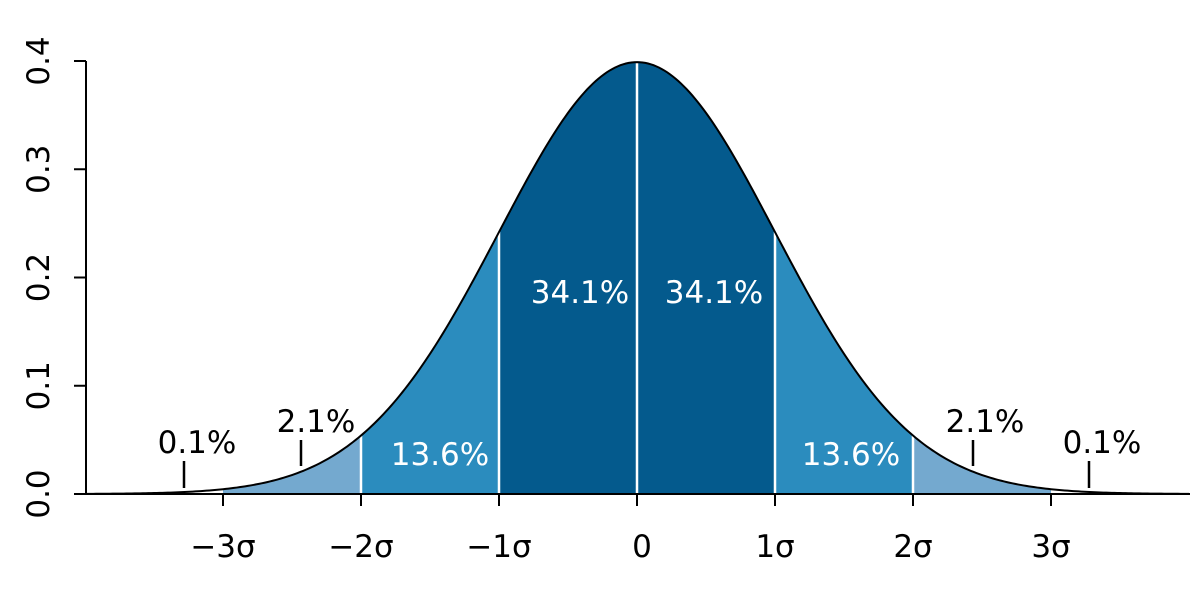 This screenshot has height=600, width=1200. What do you see at coordinates (1050, 547) in the screenshot?
I see `x-tick-label: 3σ` at bounding box center [1050, 547].